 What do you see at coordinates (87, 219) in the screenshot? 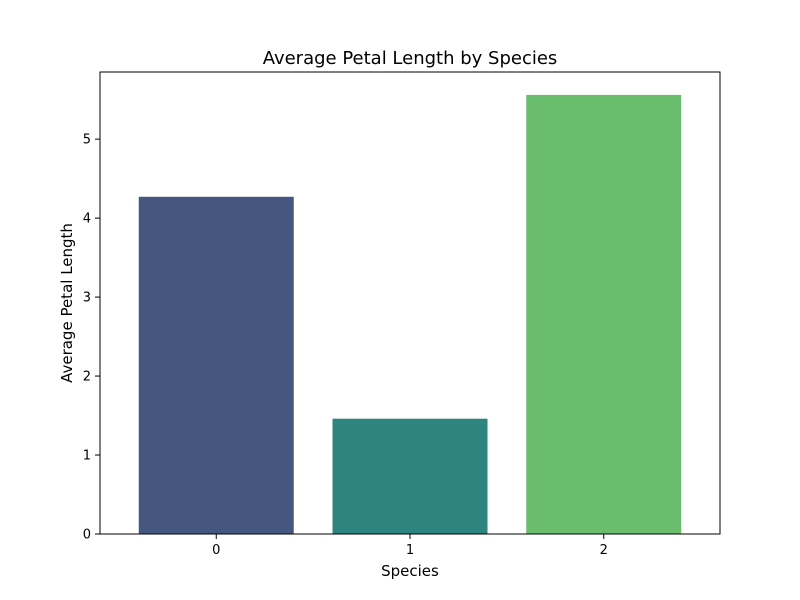
I see `y-tick-label: 4` at bounding box center [87, 219].